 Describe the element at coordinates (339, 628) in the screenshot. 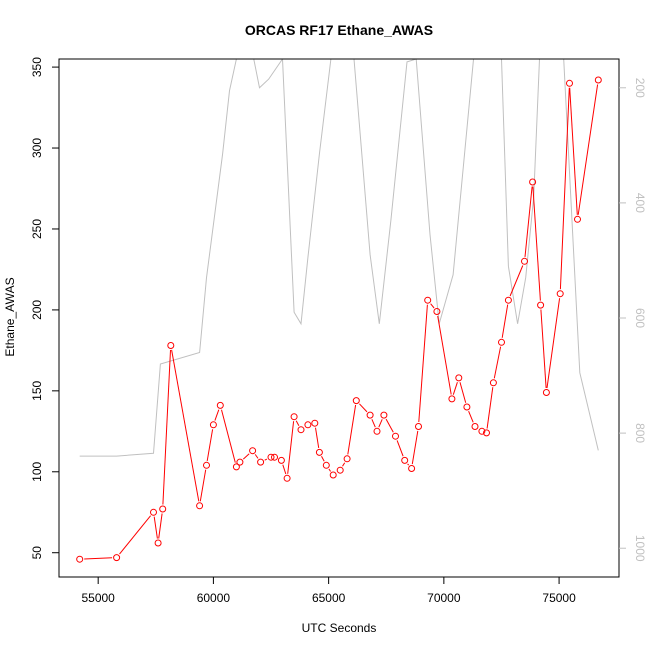

I see `x-axis-label: UTC Seconds` at that location.